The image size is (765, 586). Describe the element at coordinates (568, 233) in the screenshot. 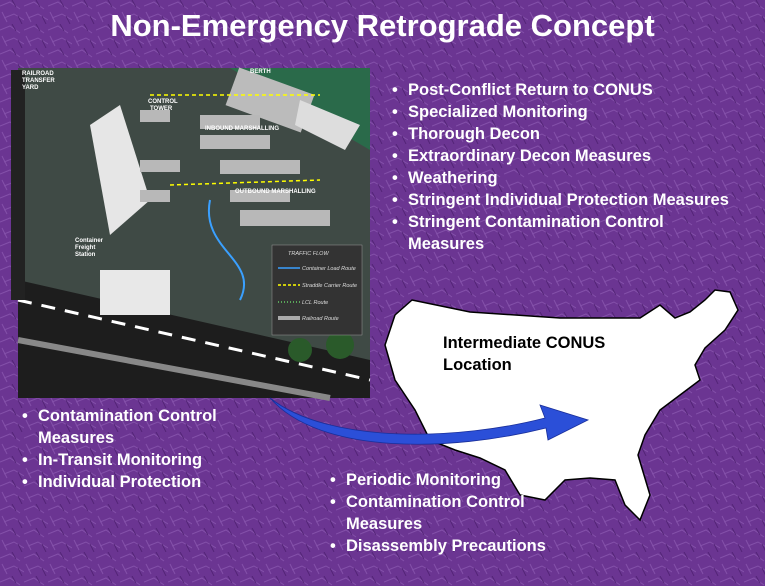

I see `bullet: Stringent Contamination Control Measures` at that location.